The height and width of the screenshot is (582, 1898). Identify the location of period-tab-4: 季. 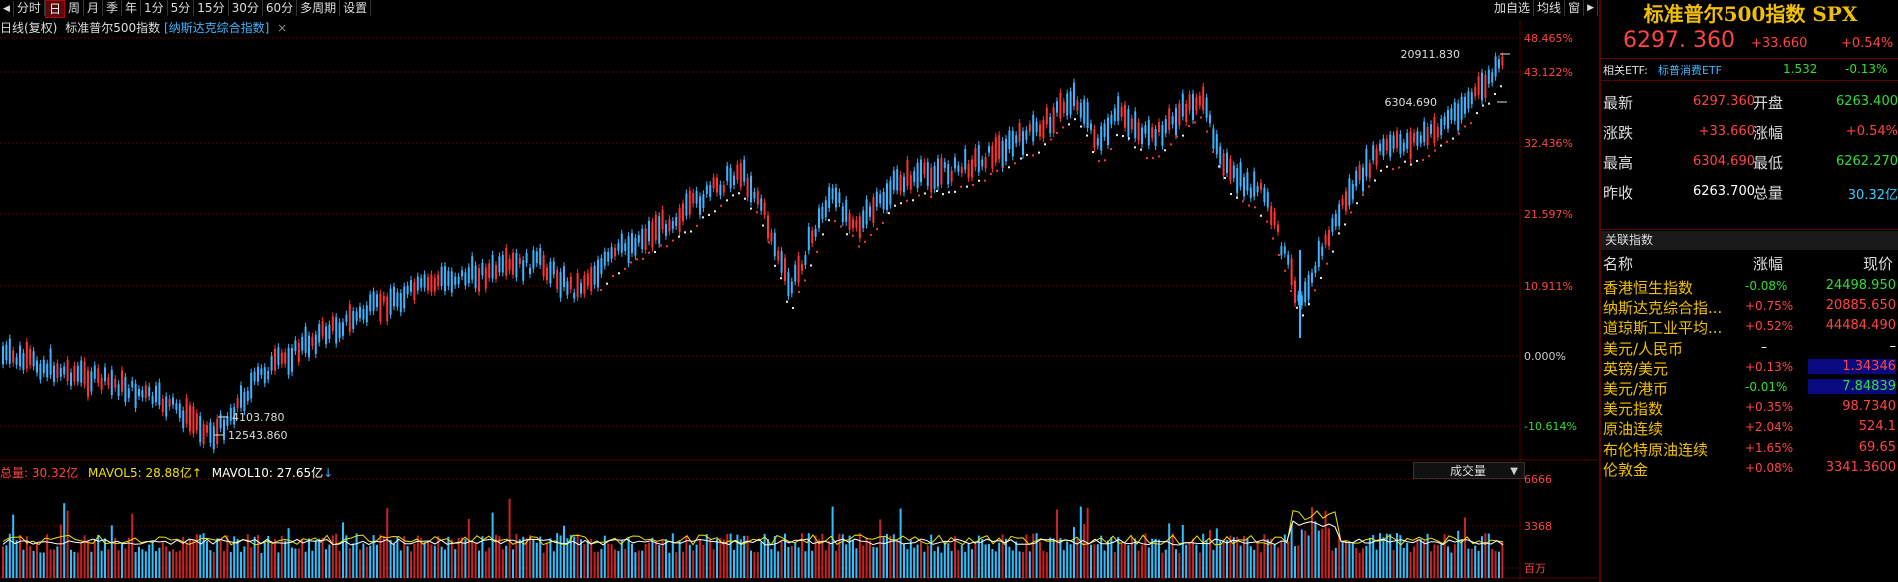
(112, 8).